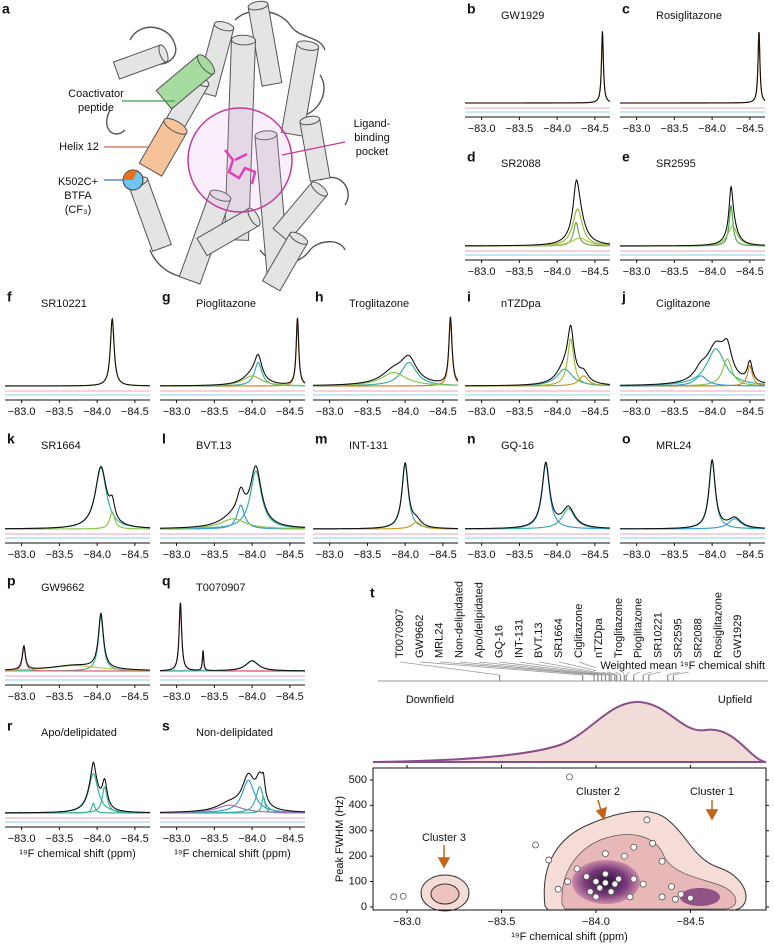  Describe the element at coordinates (368, 446) in the screenshot. I see `panel-title: INT-131` at that location.